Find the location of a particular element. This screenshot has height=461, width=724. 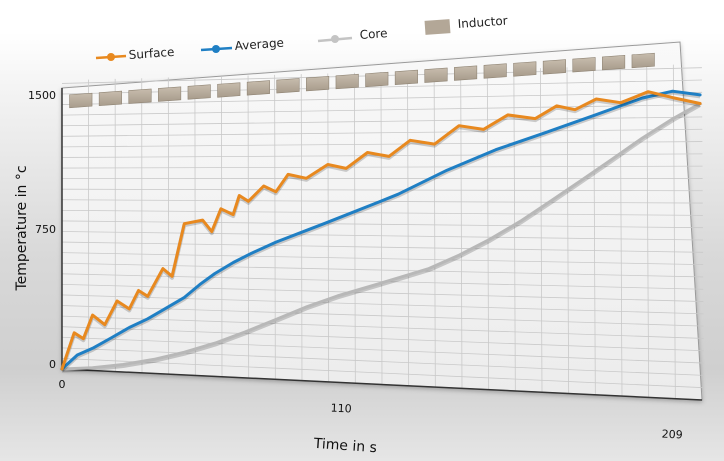

inductor is located at coordinates (362, 80).